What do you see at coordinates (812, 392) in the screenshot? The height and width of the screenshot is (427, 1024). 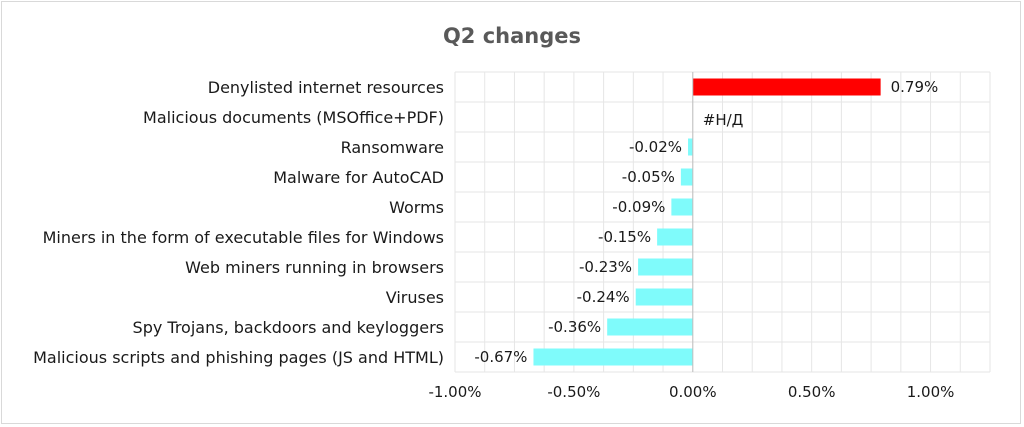 I see `x-tick-label: 0.50%` at bounding box center [812, 392].